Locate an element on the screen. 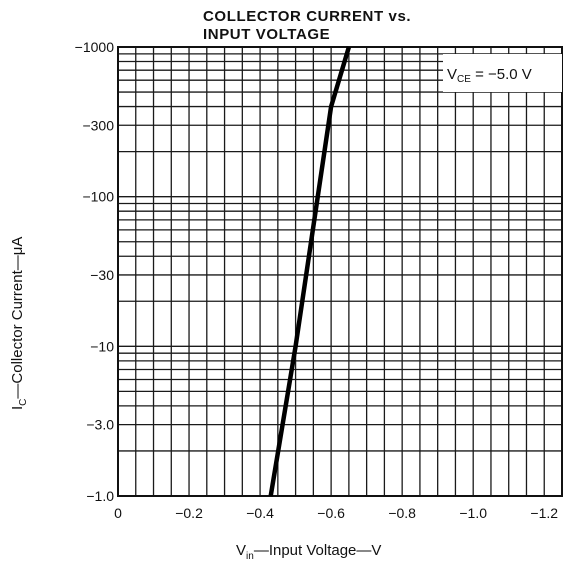 This screenshot has width=569, height=565. x-axis-label: Vin—Input Voltage—V is located at coordinates (308, 552).